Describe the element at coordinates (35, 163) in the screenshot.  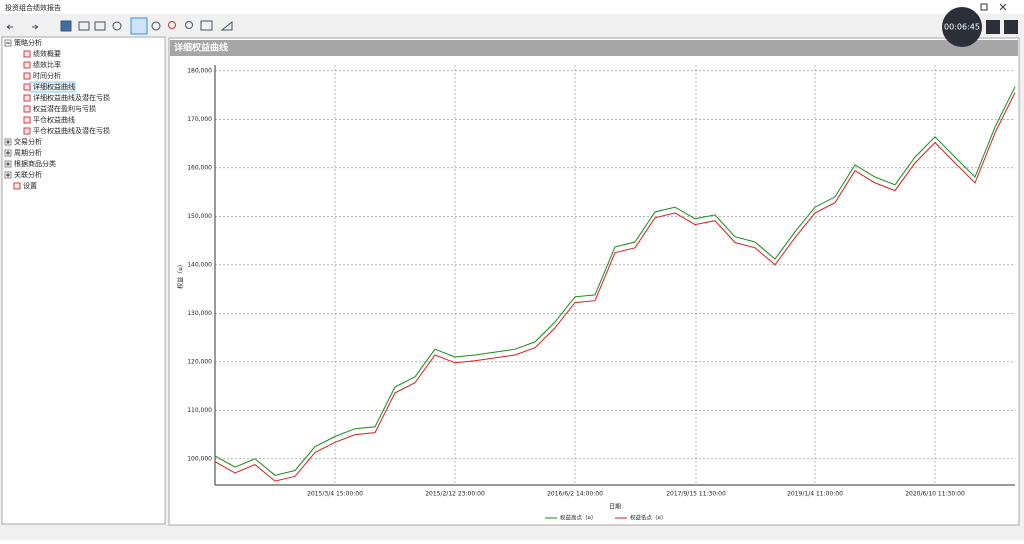
I see `tree-node: 根据商品分类` at that location.